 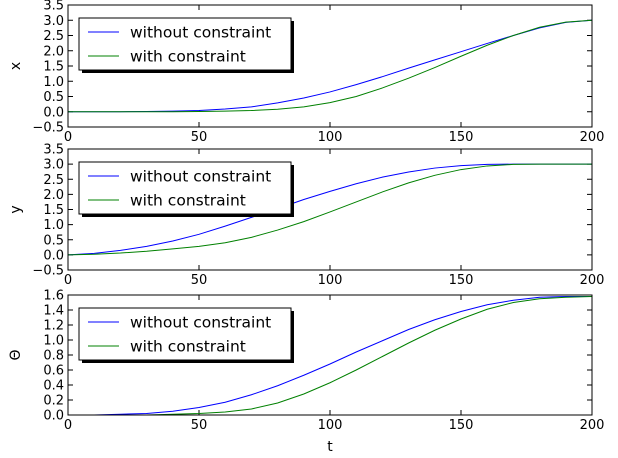 I want to click on y-axis-label: x, so click(x=16, y=66).